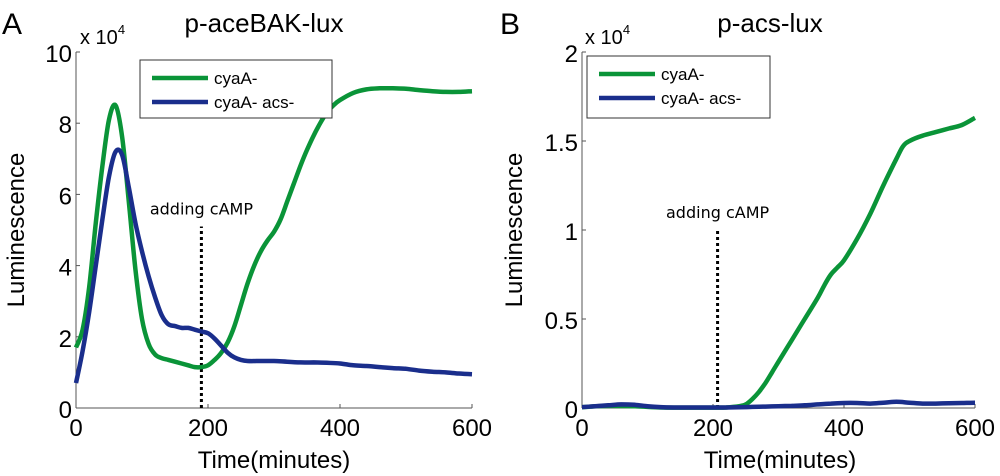 The image size is (1000, 476). I want to click on y-multiplier-base-a: x 10, so click(99, 38).